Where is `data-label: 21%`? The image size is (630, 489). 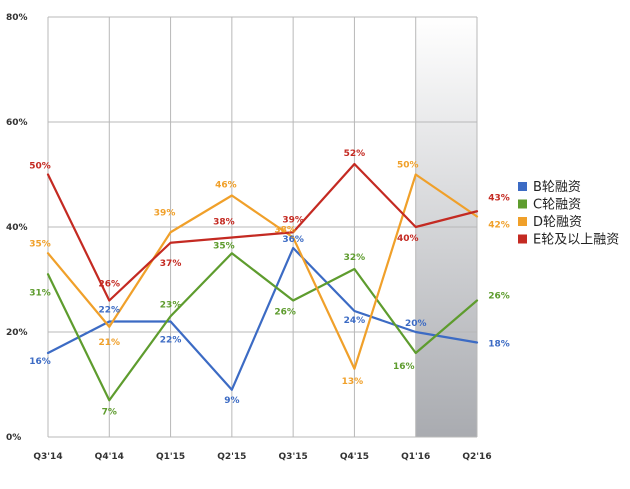 data-label: 21% is located at coordinates (110, 343).